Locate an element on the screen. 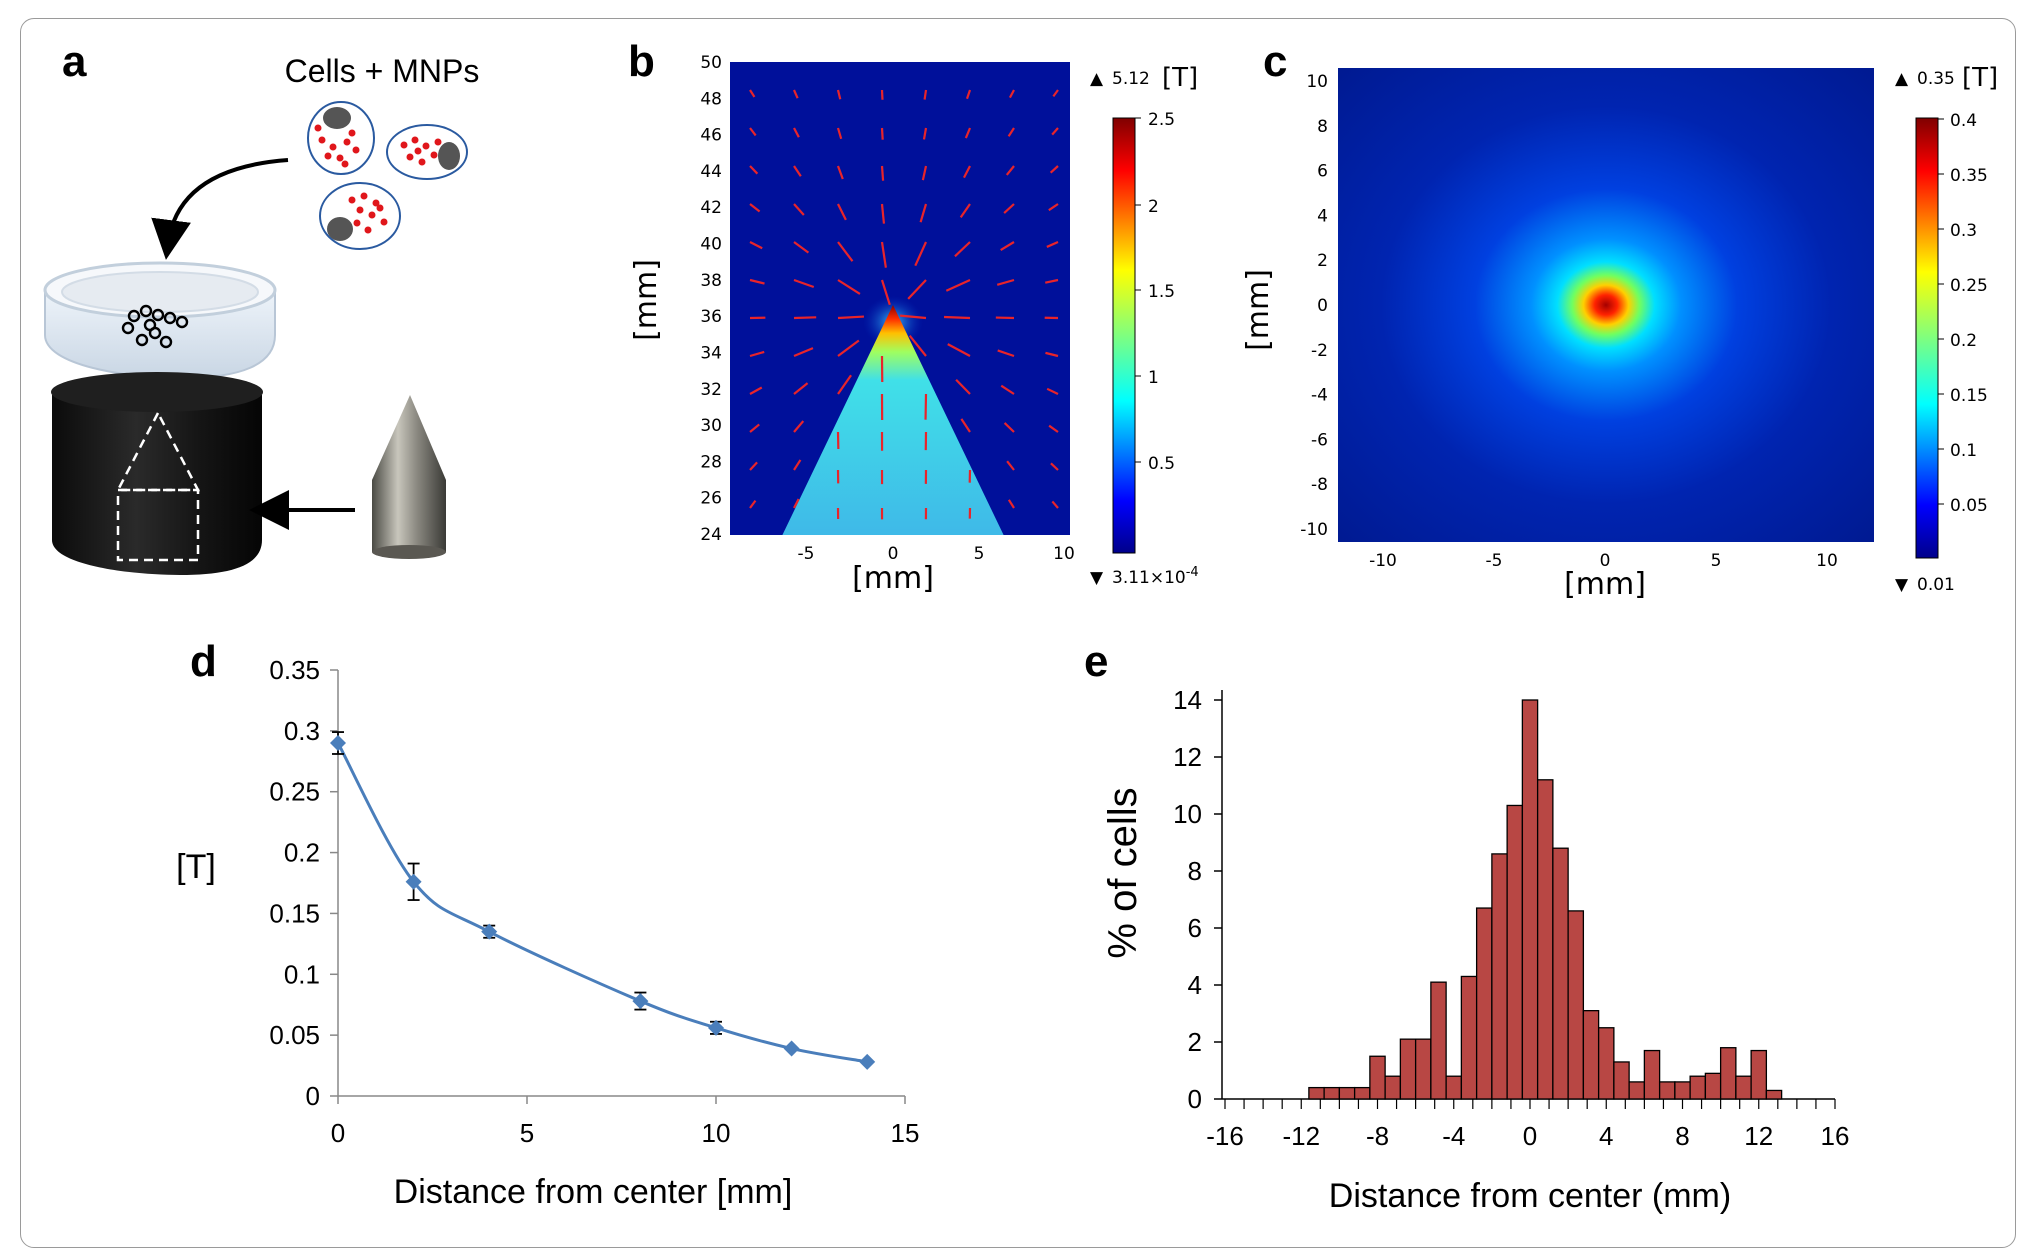 Image resolution: width=2030 pixels, height=1248 pixels. colorbar-b-ticks: 2.521.510.5 is located at coordinates (1155, 292).